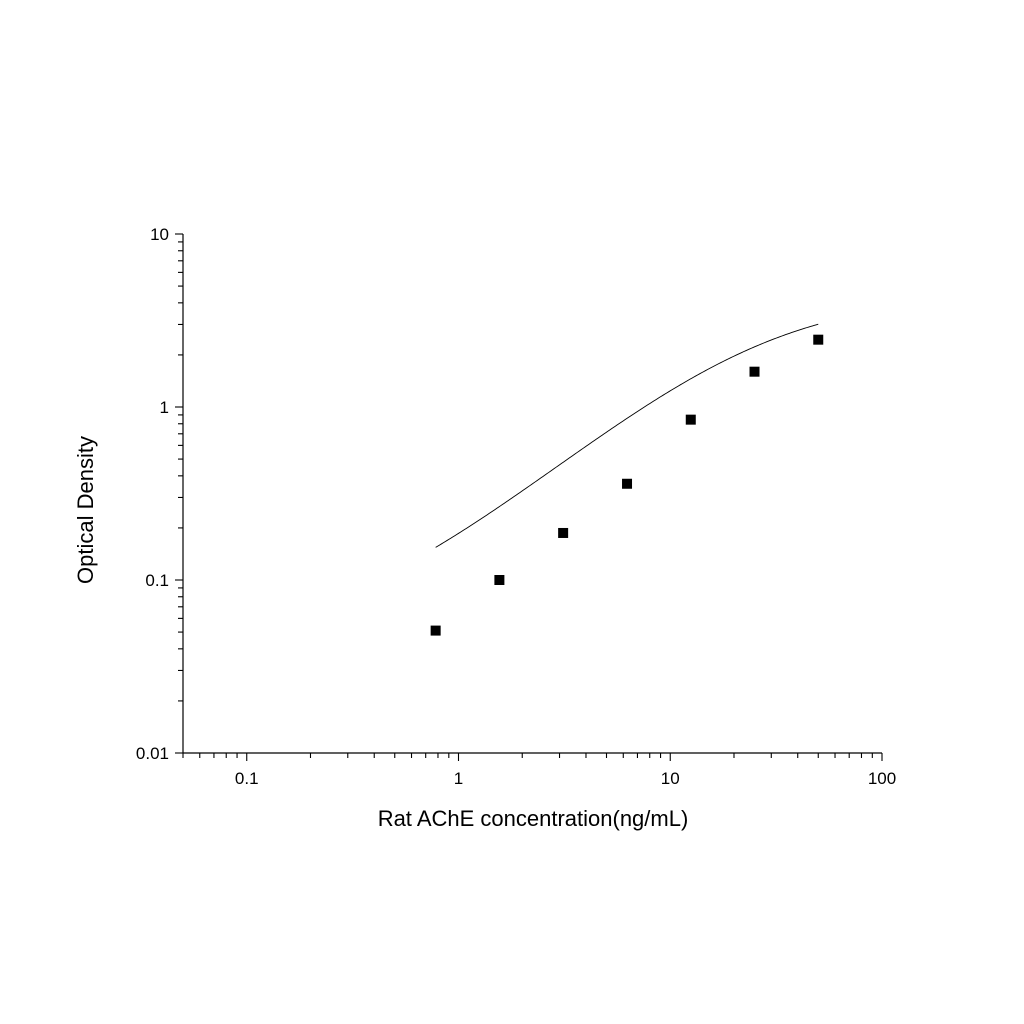 This screenshot has width=1024, height=1024. What do you see at coordinates (164, 407) in the screenshot?
I see `y-tick-label: 1` at bounding box center [164, 407].